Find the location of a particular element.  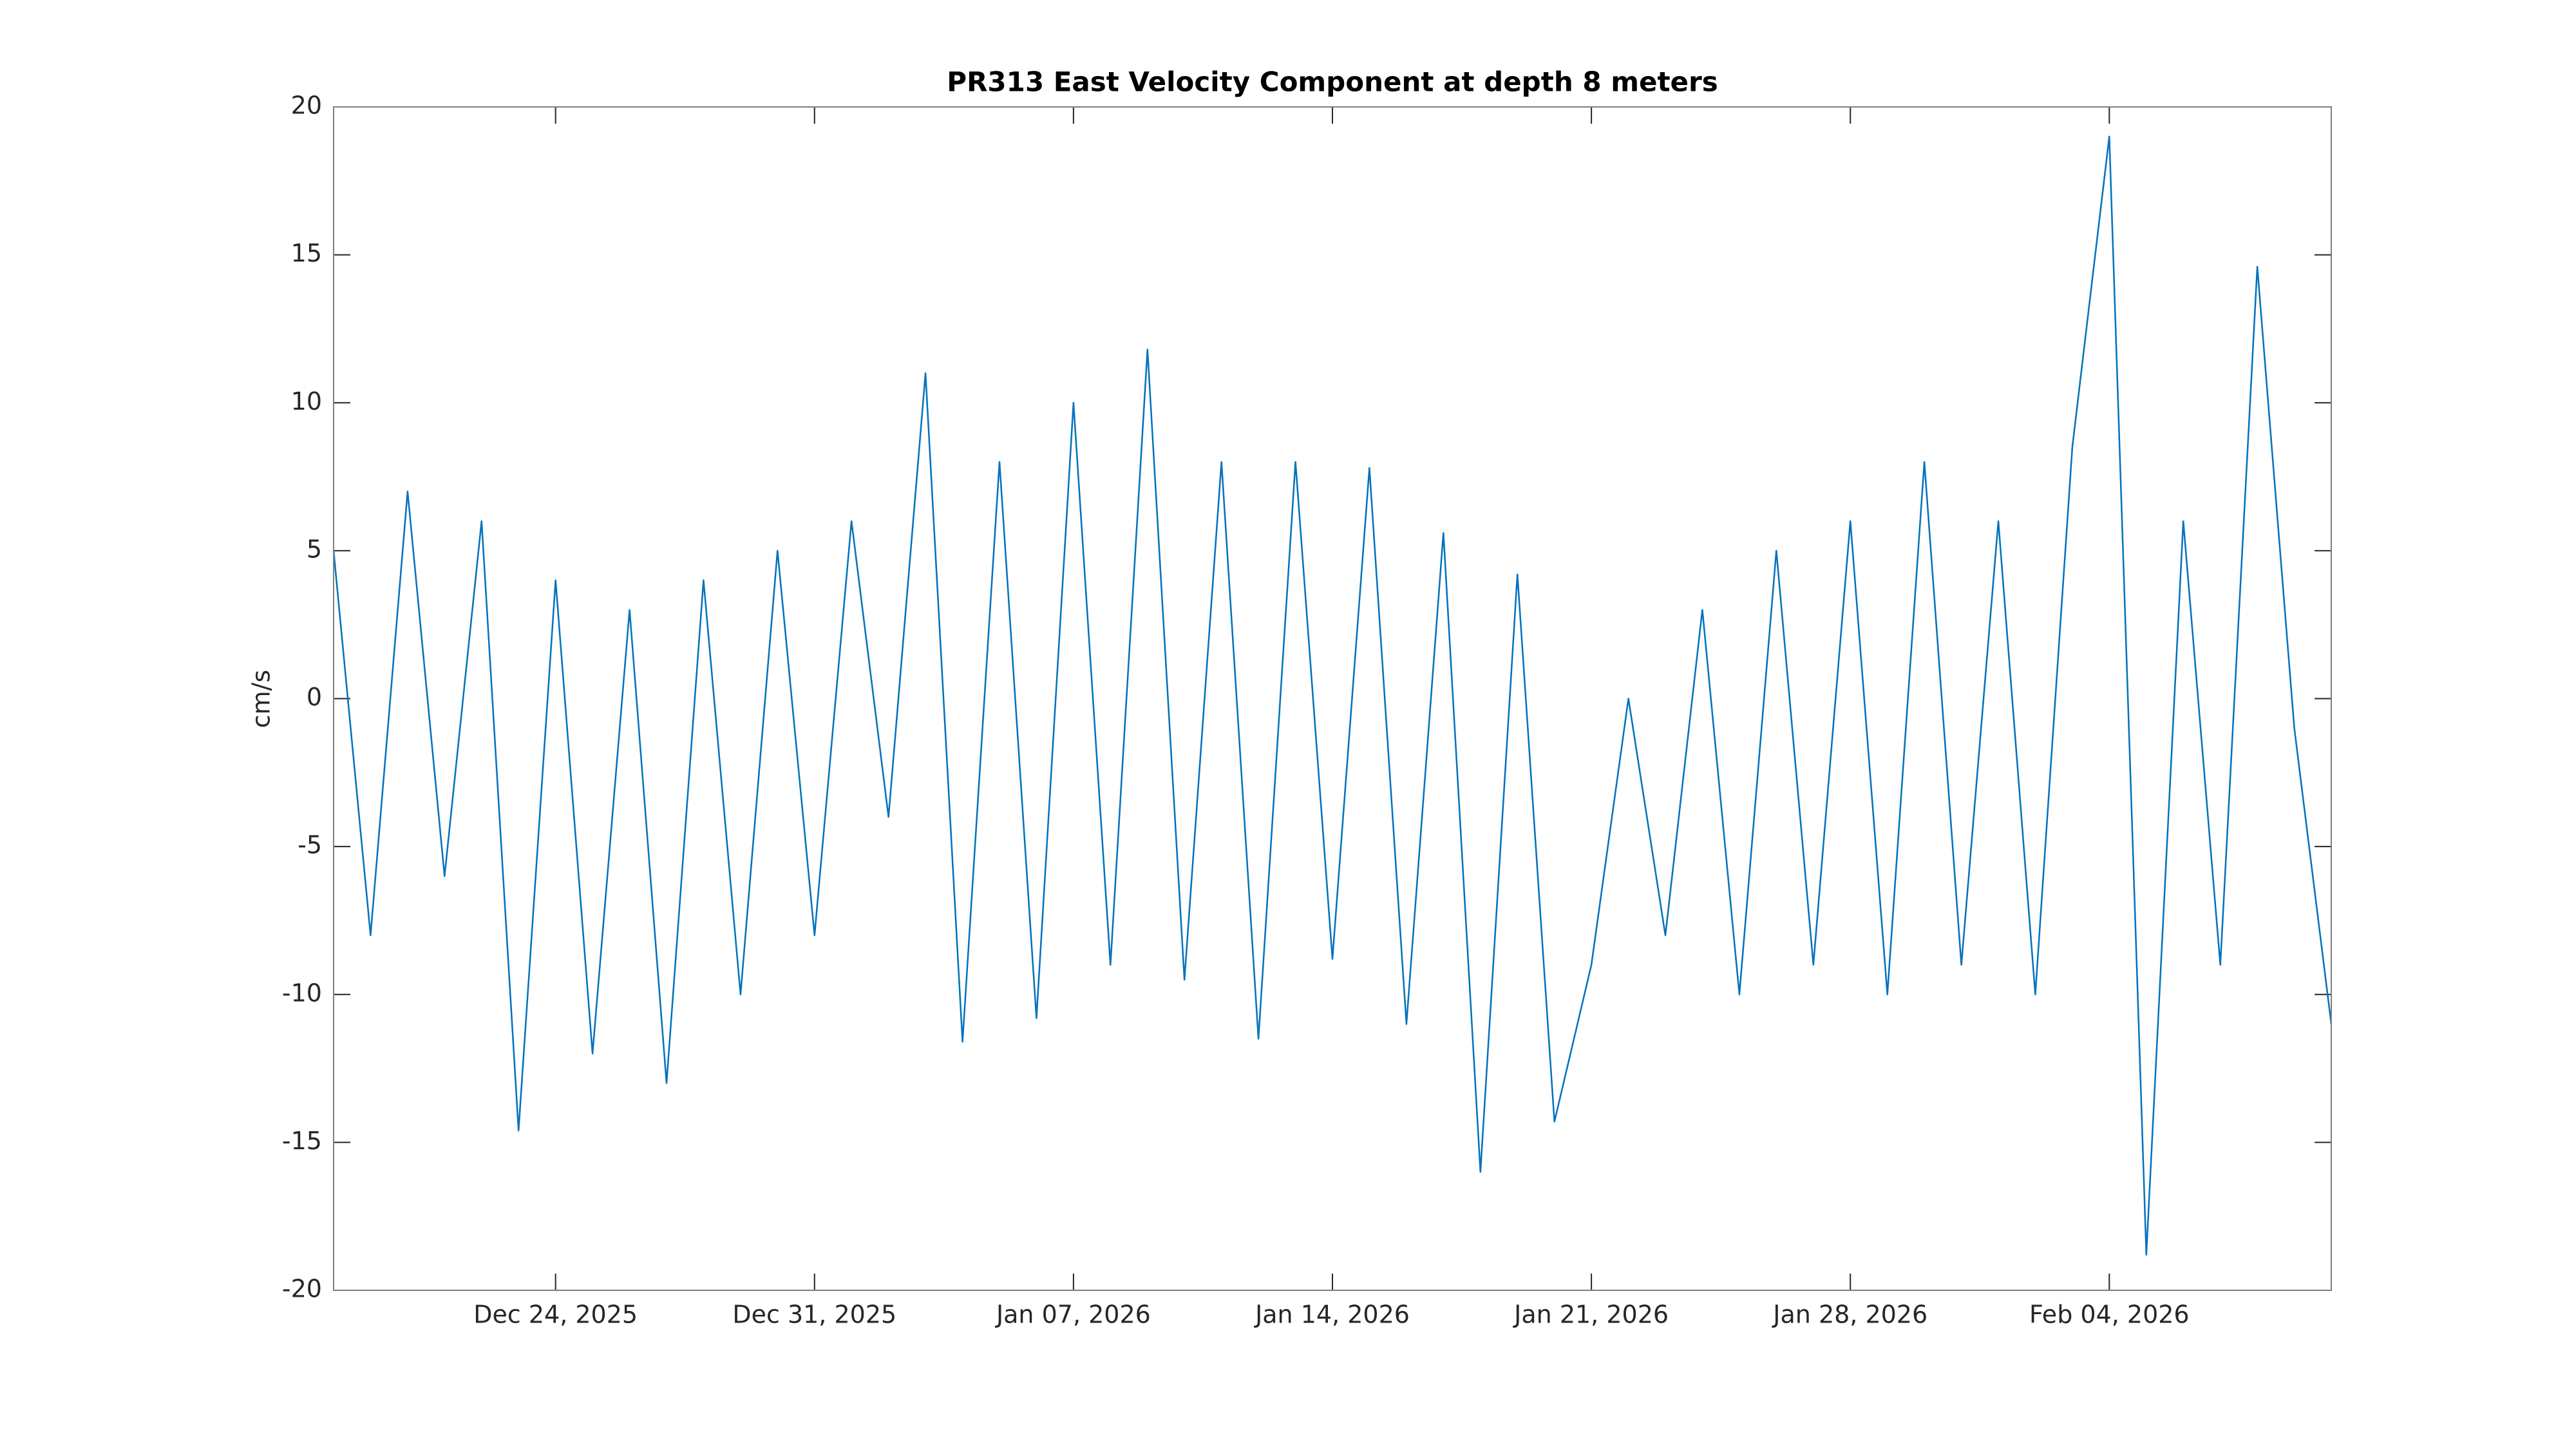

x-tick-label: Jan 07, 2026 is located at coordinates (1073, 1315).